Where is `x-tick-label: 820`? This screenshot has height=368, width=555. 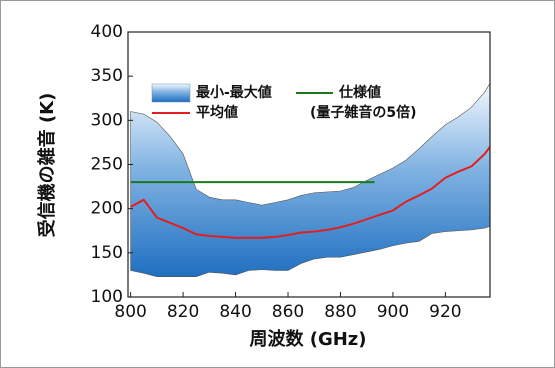
x-tick-label: 820 is located at coordinates (183, 312).